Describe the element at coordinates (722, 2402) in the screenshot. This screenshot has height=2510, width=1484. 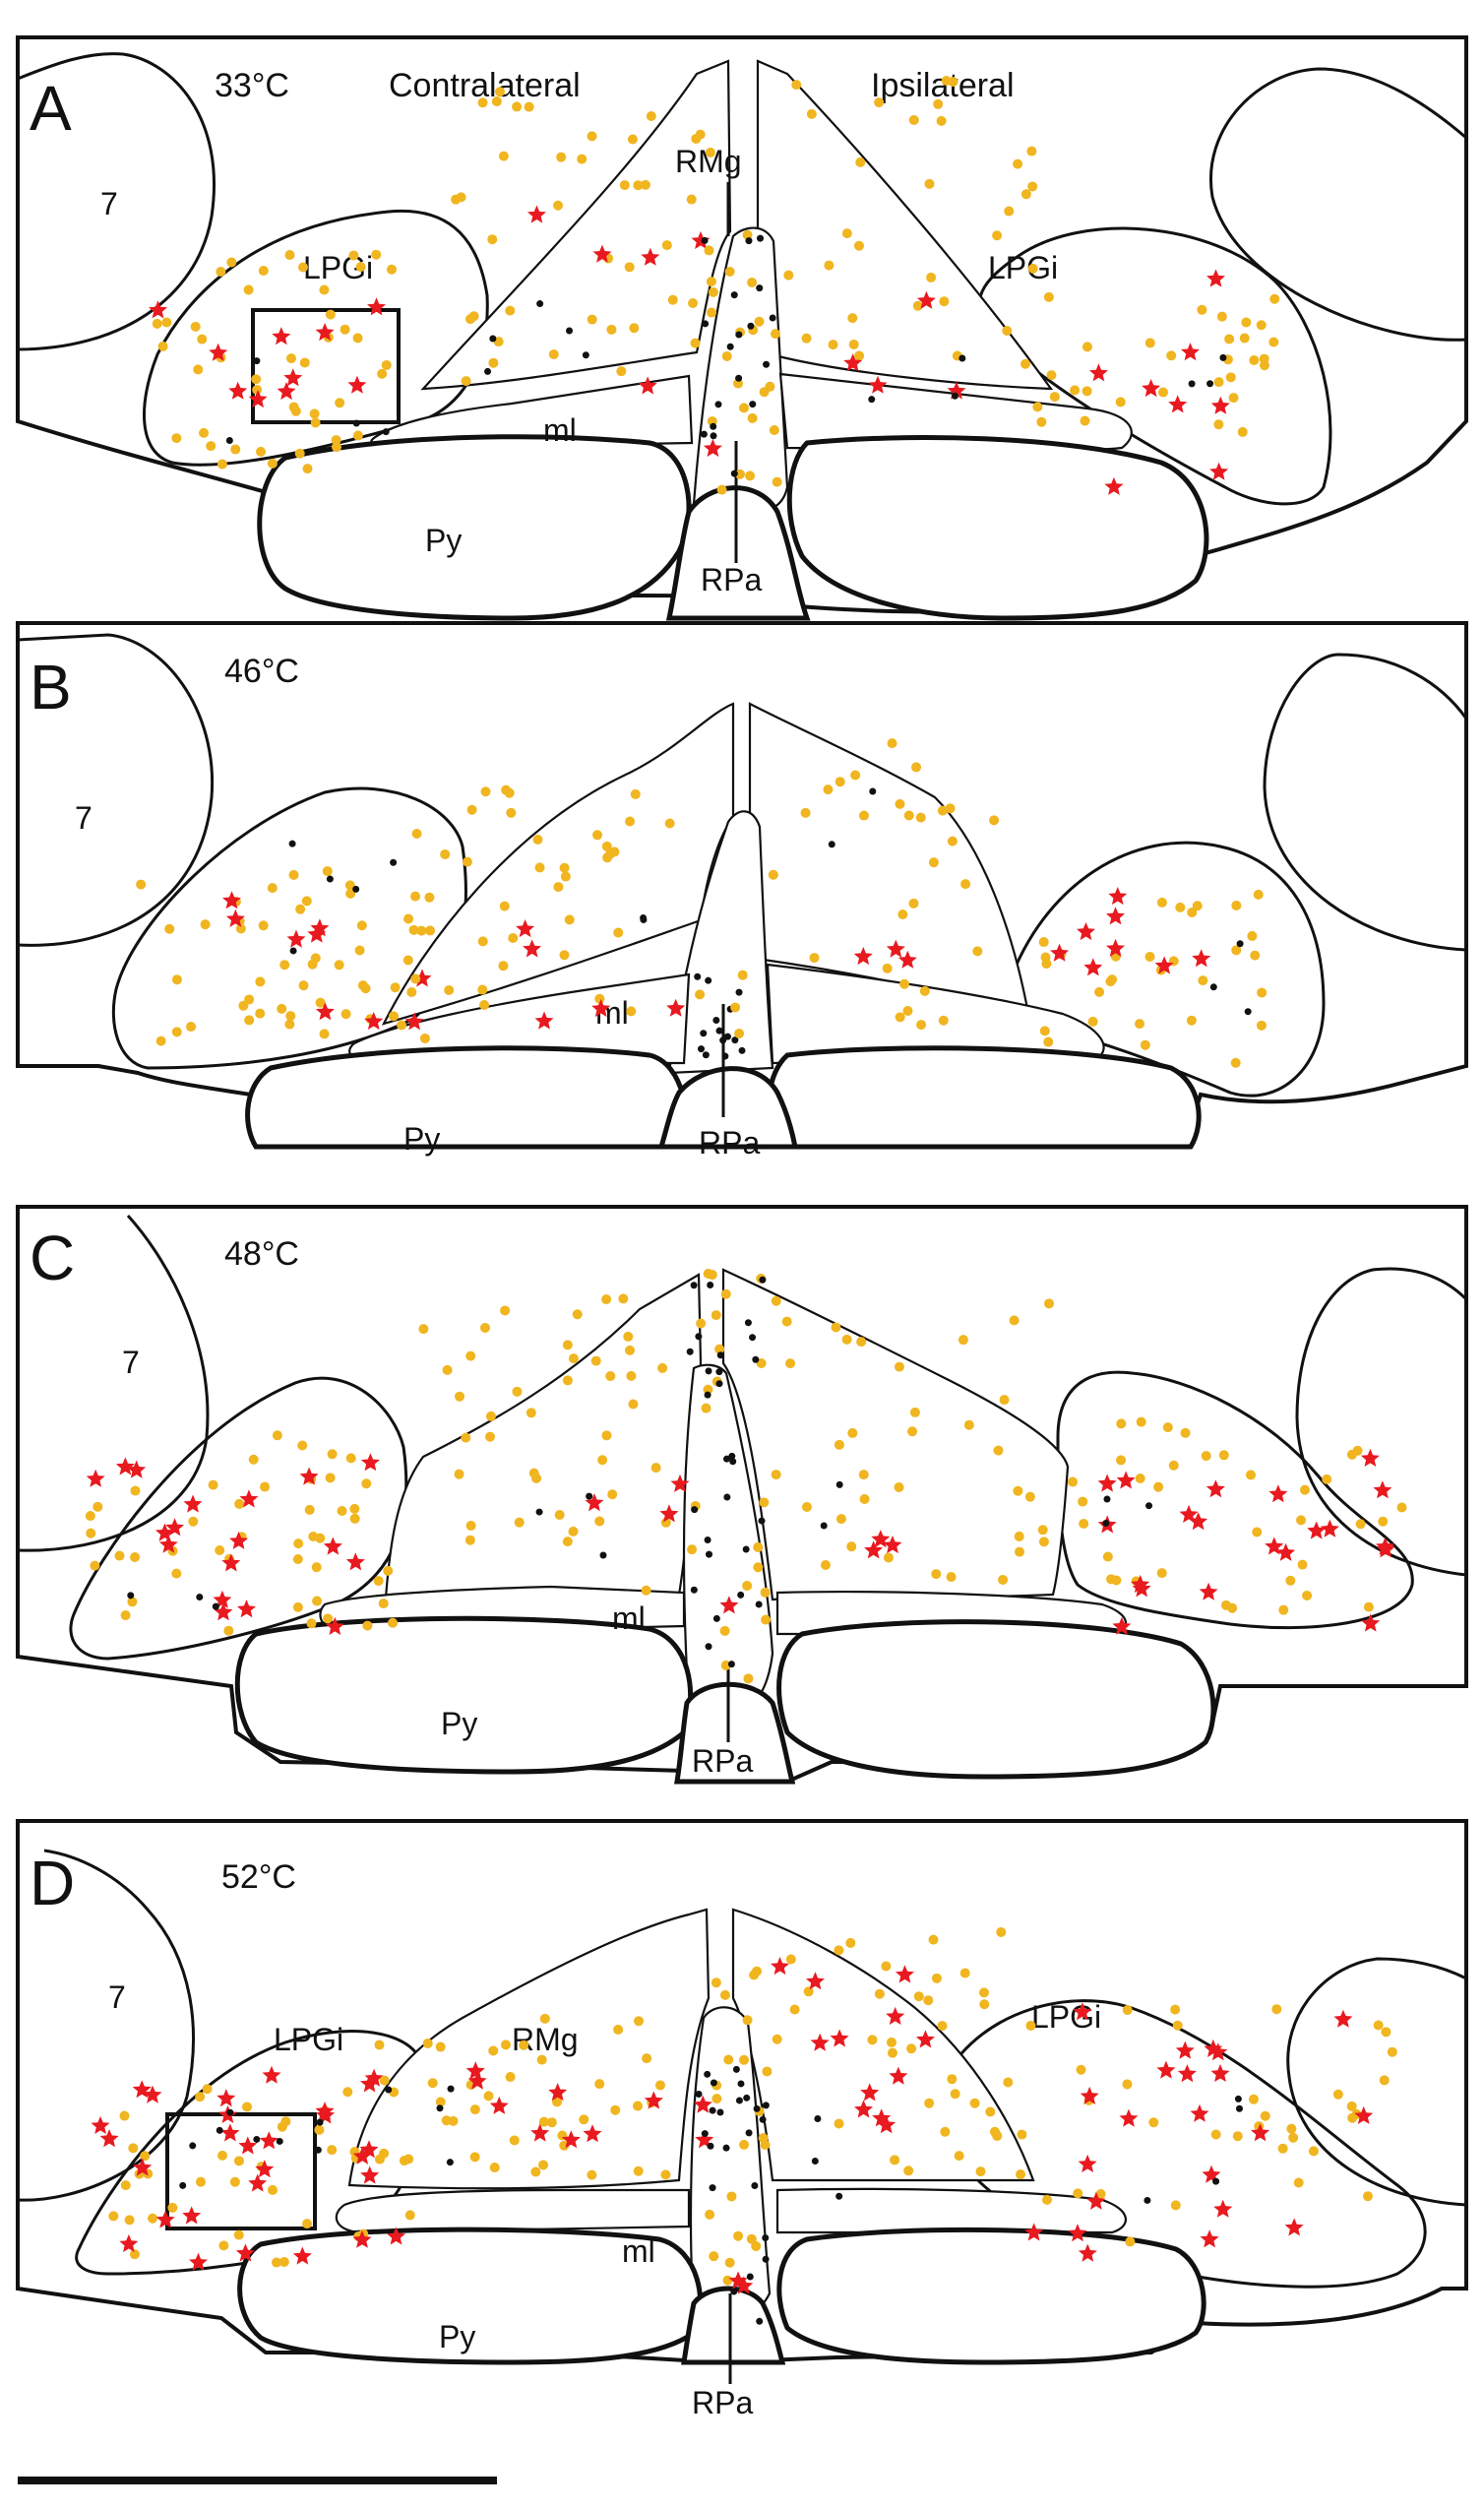
I see `label-rpa-d: RPa` at that location.